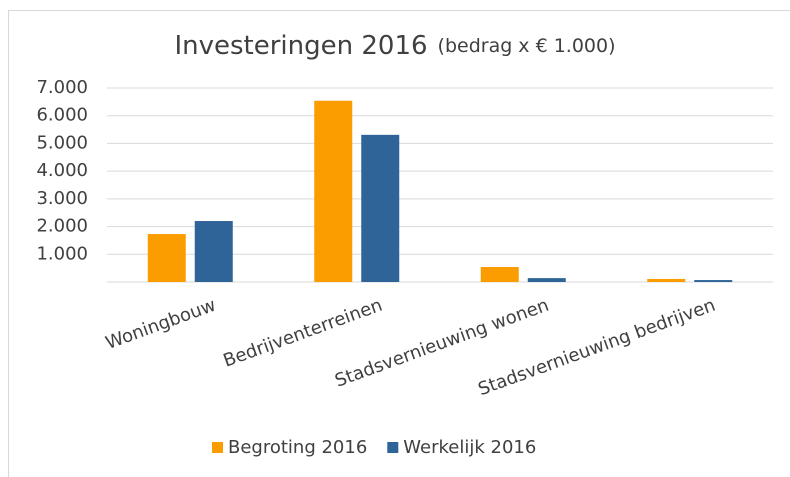 The height and width of the screenshot is (477, 790). Describe the element at coordinates (62, 142) in the screenshot. I see `y-tick-label: 5.000` at that location.